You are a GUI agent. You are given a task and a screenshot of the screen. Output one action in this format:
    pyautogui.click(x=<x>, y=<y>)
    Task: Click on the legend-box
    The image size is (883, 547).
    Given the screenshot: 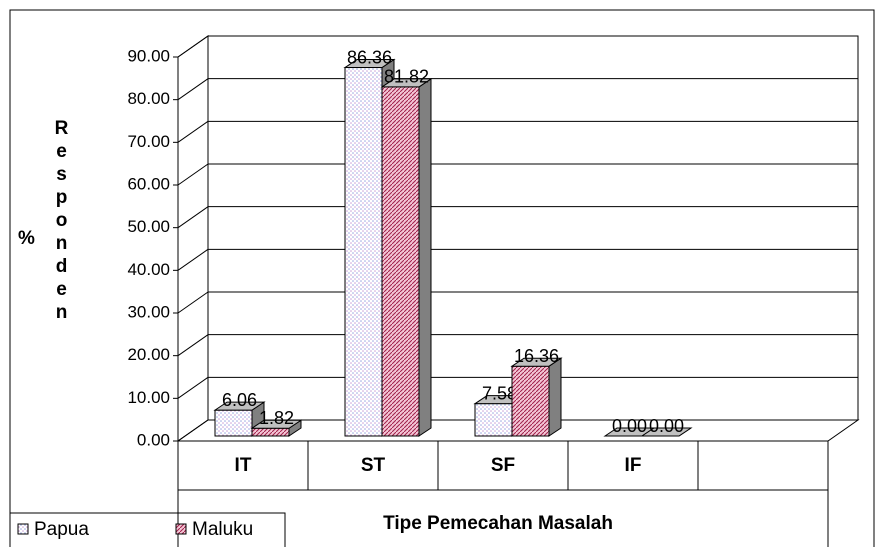 What is the action you would take?
    pyautogui.click(x=147, y=529)
    